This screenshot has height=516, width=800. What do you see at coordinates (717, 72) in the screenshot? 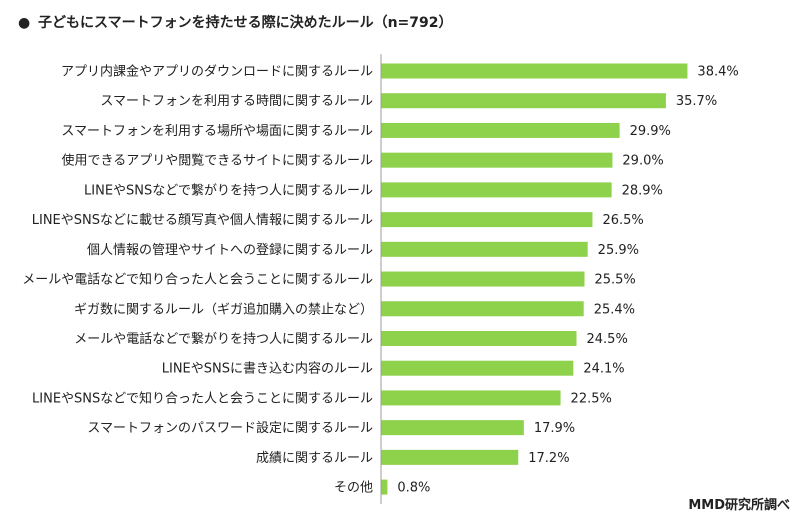
I see `value-label: 38.4%` at bounding box center [717, 72].